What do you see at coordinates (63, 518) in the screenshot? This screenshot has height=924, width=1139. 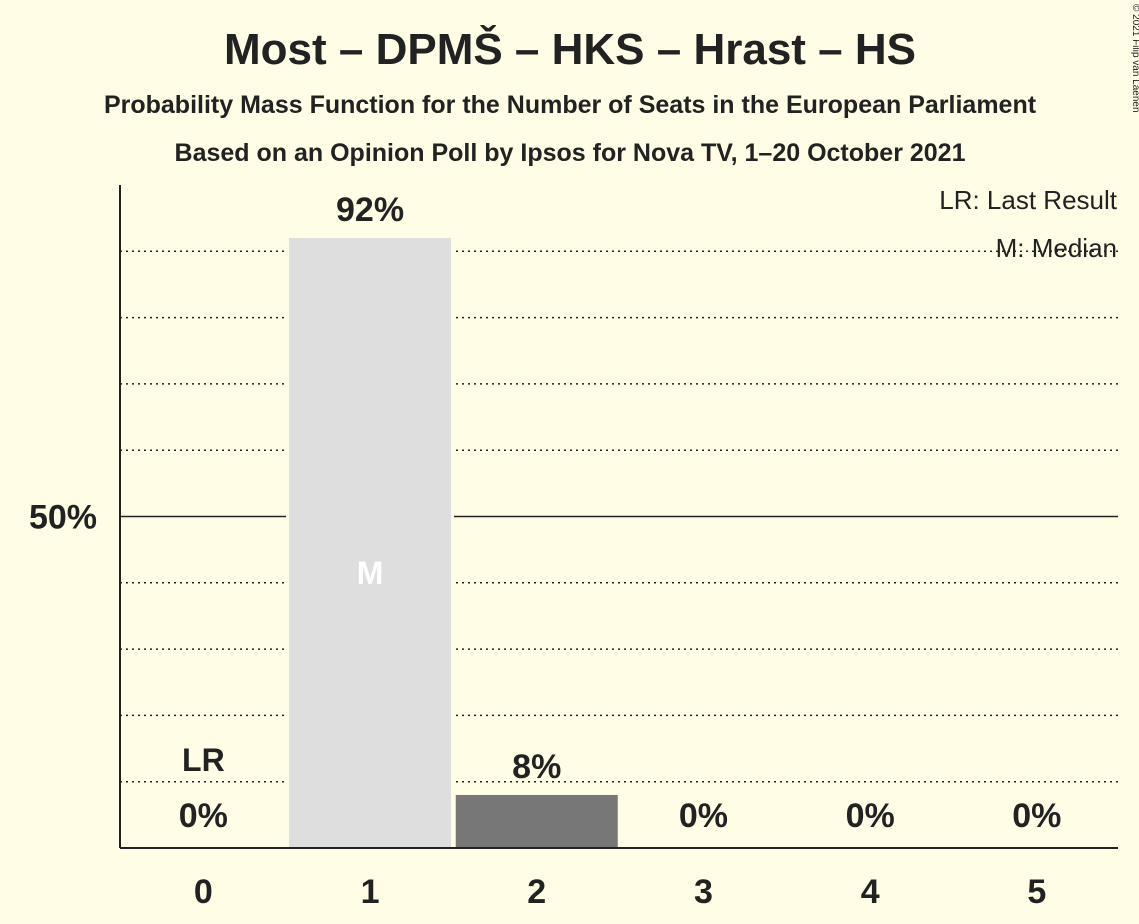 I see `y-tick-label: 50%` at bounding box center [63, 518].